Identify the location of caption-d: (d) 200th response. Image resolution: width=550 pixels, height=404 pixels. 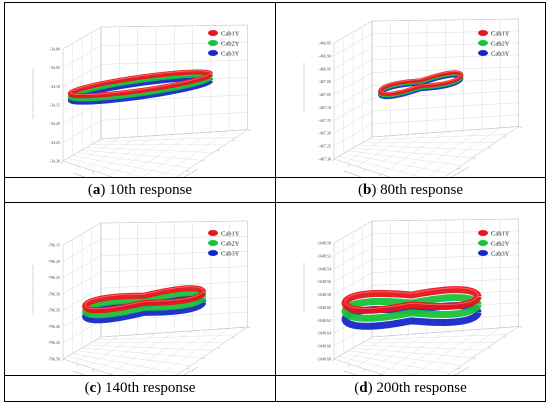
(410, 388).